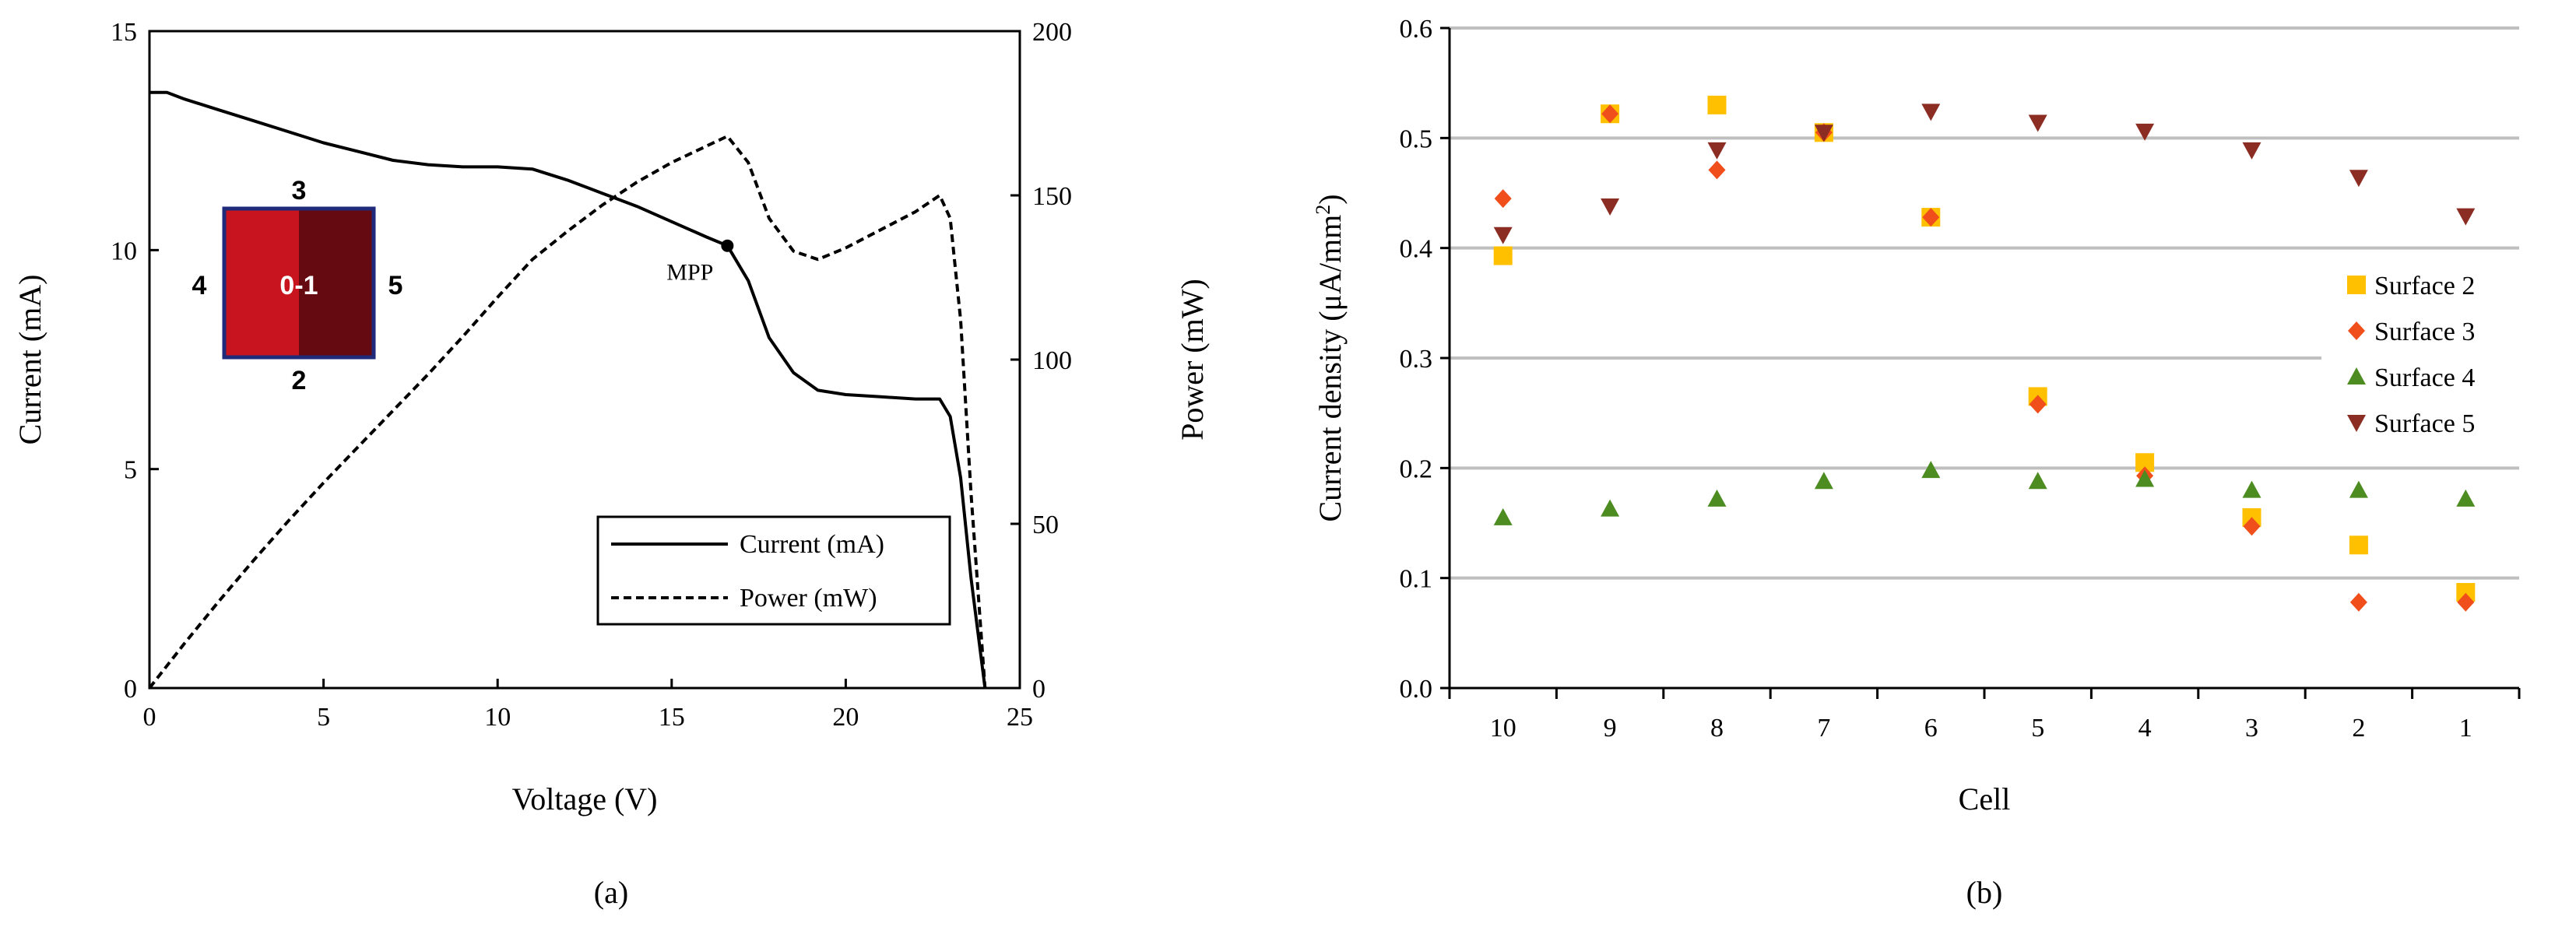 The image size is (2576, 927). Describe the element at coordinates (1416, 469) in the screenshot. I see `chart-b-y-tick-label: 0.2` at that location.